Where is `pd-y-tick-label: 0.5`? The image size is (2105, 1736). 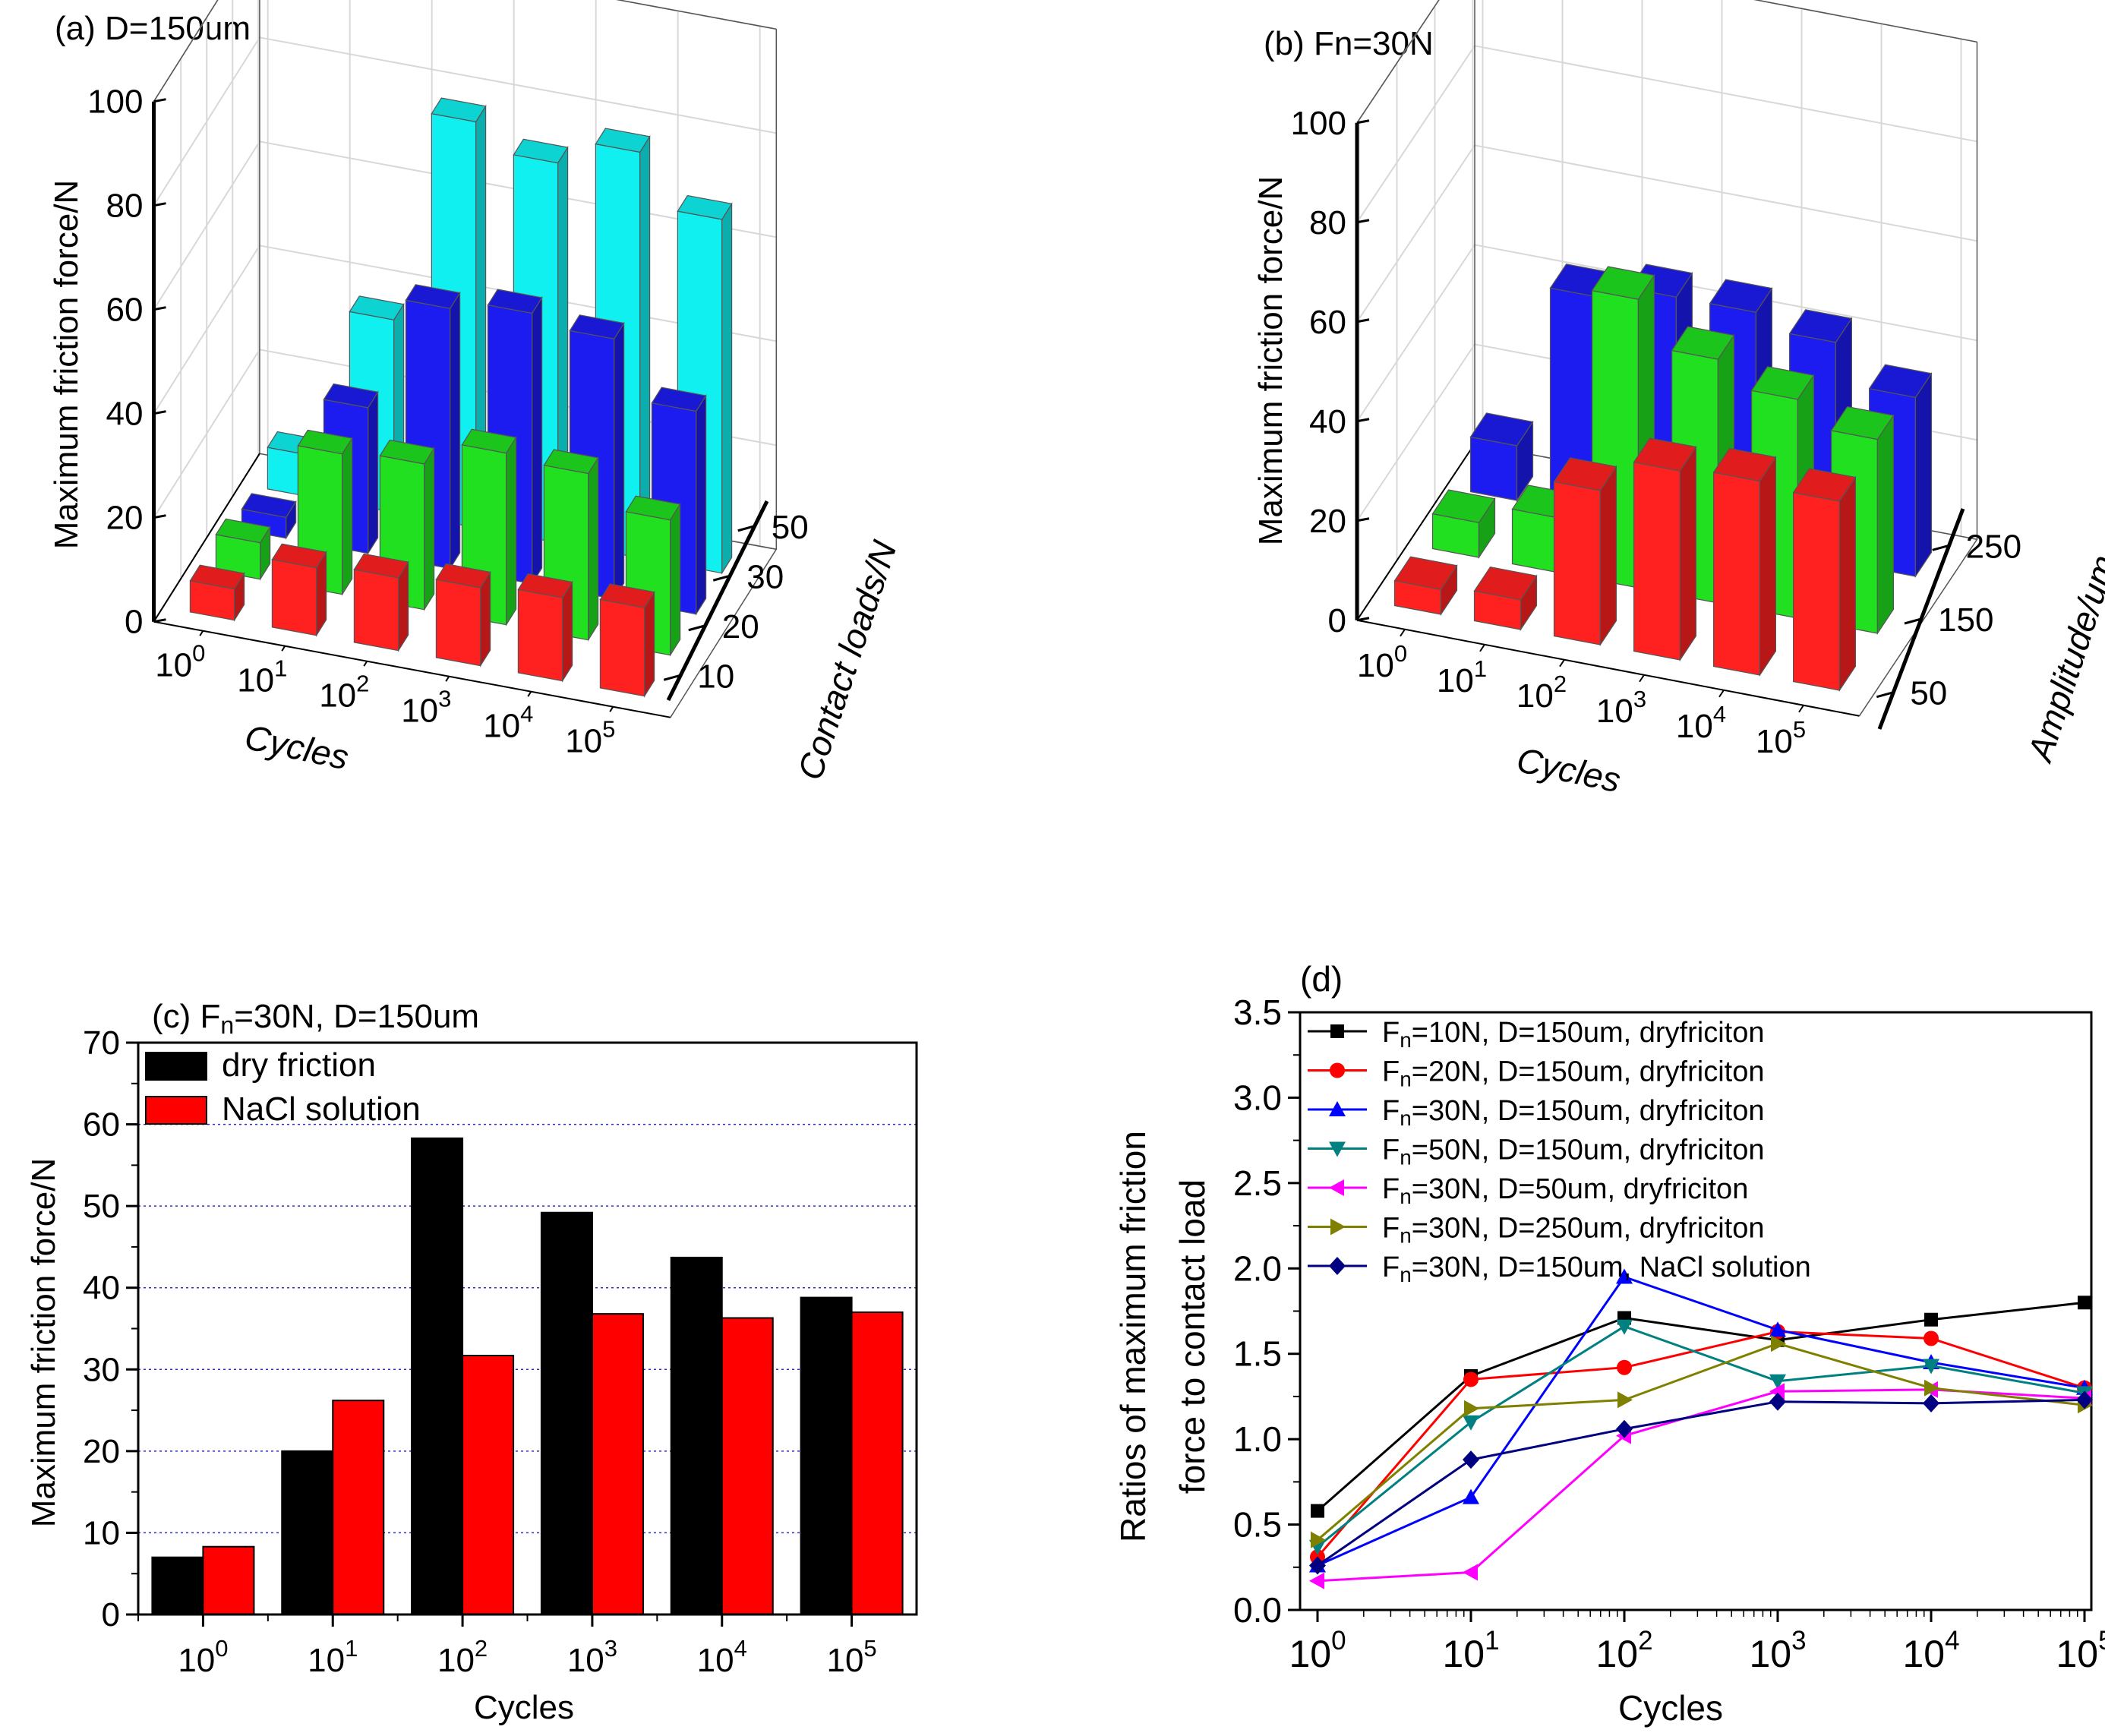
pd-y-tick-label: 0.5 is located at coordinates (1258, 1525).